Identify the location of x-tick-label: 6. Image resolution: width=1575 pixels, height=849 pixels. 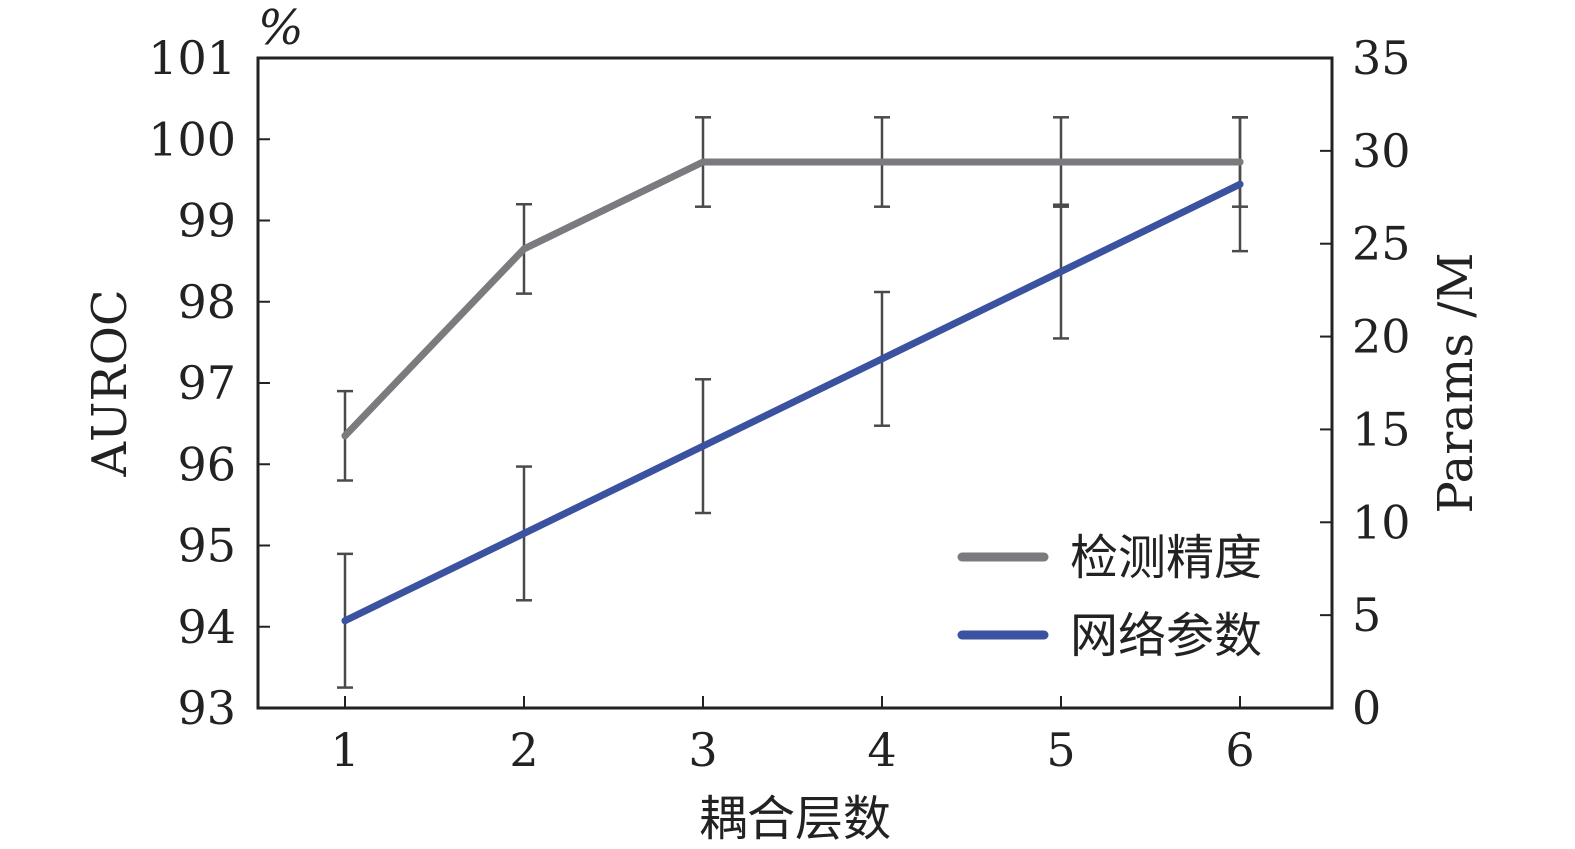
(1239, 750).